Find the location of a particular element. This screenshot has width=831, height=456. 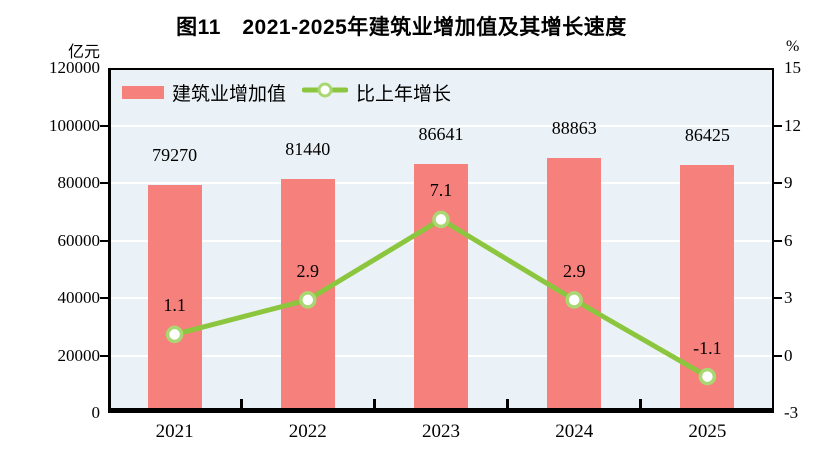

x-axis-line is located at coordinates (441, 410).